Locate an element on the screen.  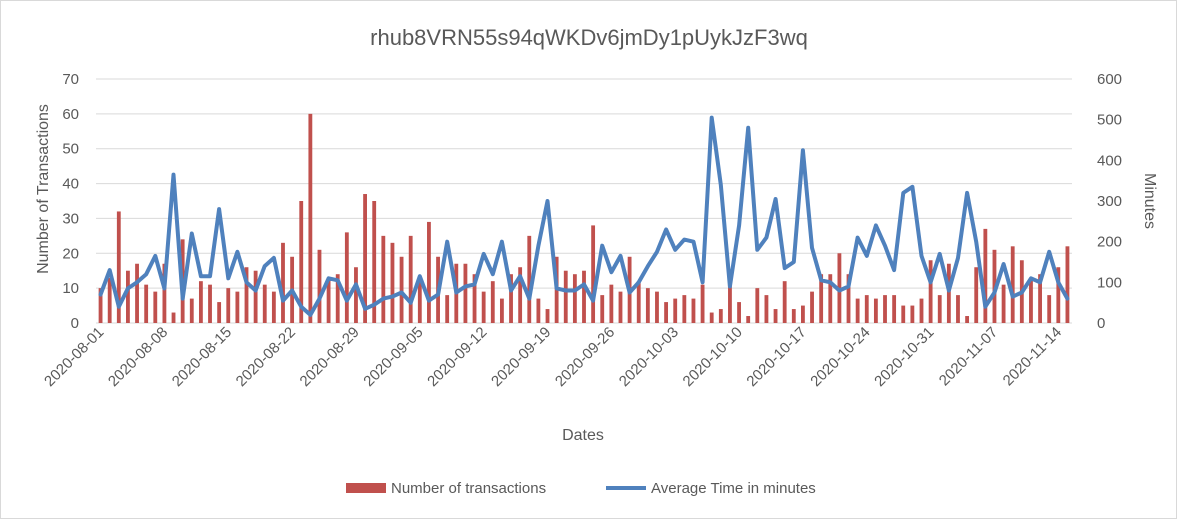
legend-bar-swatch is located at coordinates (366, 488).